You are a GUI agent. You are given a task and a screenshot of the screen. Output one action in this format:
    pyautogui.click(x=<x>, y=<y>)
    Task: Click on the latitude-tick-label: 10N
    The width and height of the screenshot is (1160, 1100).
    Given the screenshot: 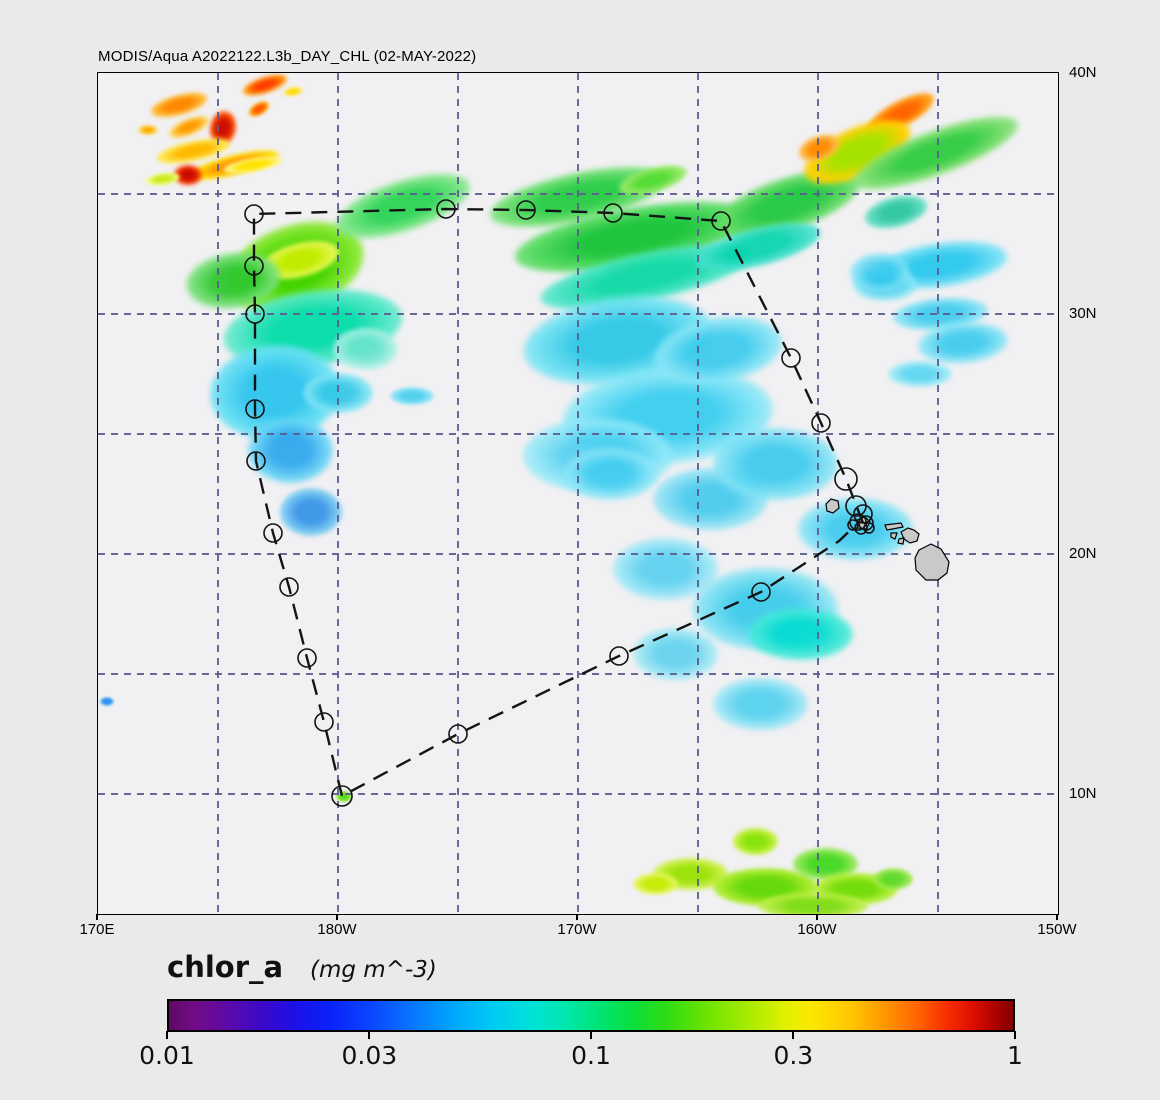 What is the action you would take?
    pyautogui.click(x=1083, y=793)
    